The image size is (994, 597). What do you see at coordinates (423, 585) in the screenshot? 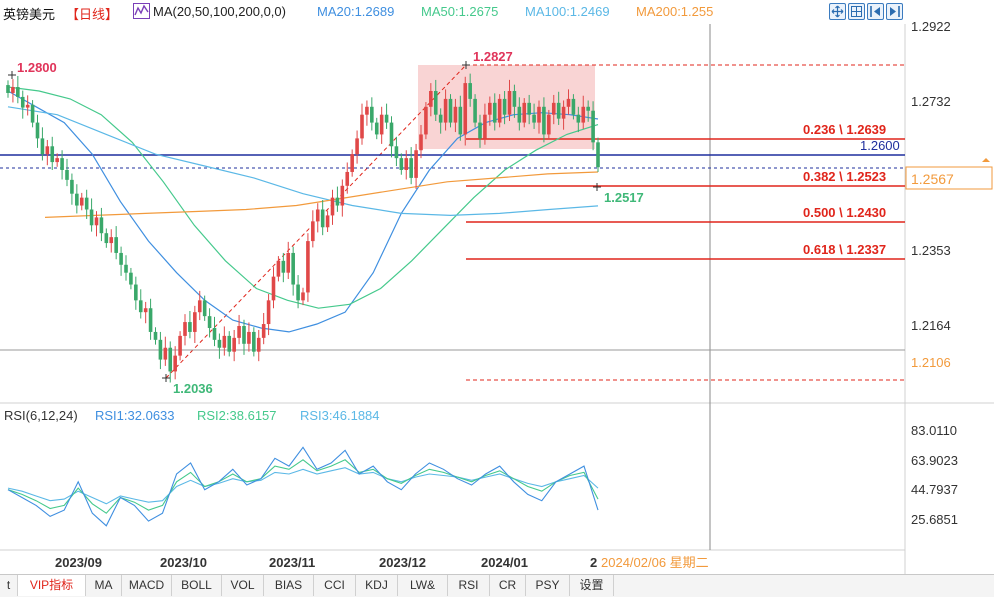
I see `tab-lwr: LW&` at bounding box center [423, 585].